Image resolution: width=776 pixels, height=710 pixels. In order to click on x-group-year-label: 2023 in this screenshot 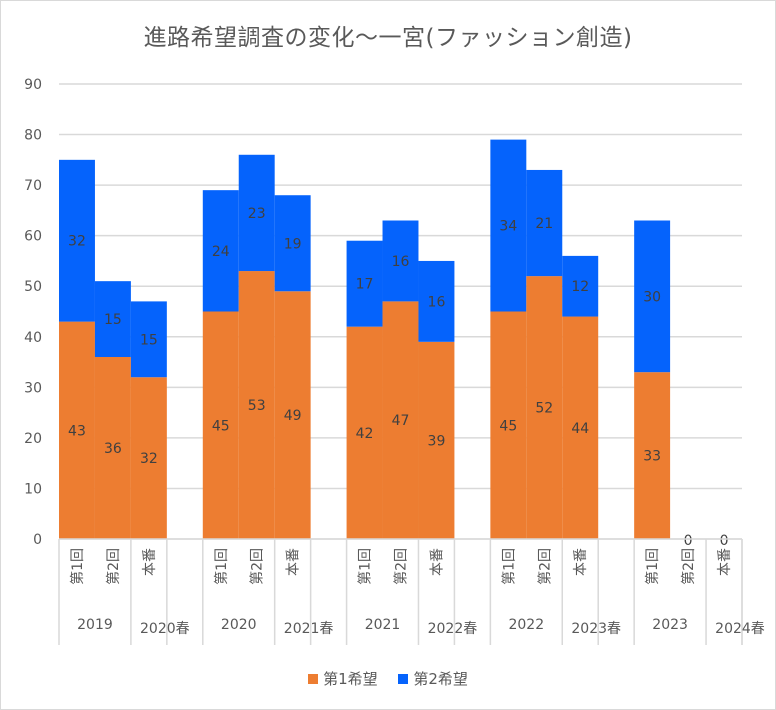, I will do `click(670, 625)`.